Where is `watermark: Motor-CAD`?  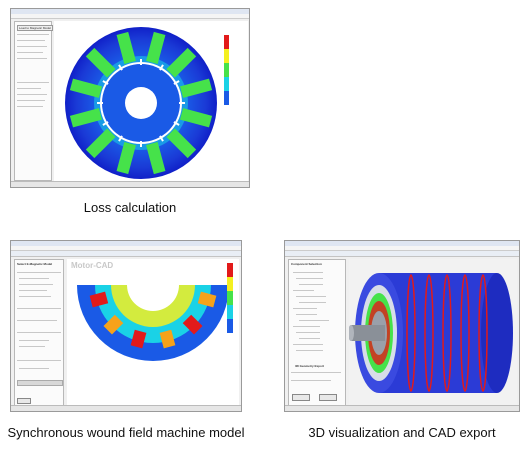
watermark: Motor-CAD is located at coordinates (92, 265).